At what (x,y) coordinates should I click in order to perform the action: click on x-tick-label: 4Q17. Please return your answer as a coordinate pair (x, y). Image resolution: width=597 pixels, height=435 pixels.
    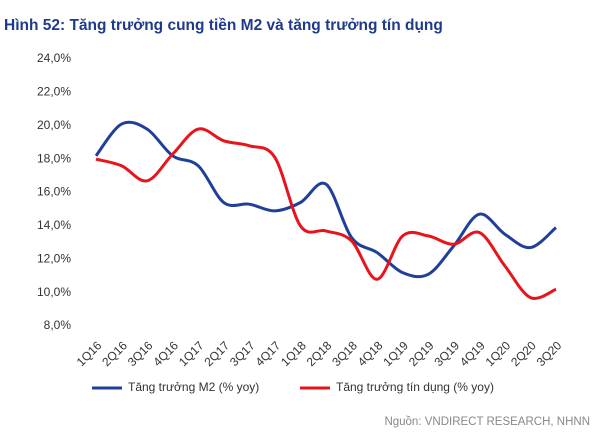
    Looking at the image, I should click on (268, 353).